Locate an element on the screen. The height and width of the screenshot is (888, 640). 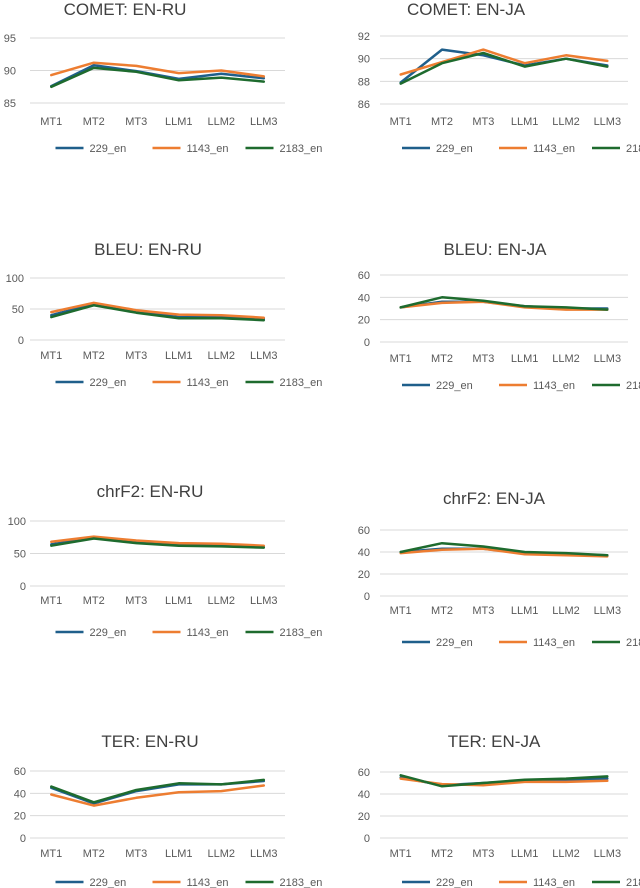
chart-title: chrF2: EN-RU is located at coordinates (150, 491).